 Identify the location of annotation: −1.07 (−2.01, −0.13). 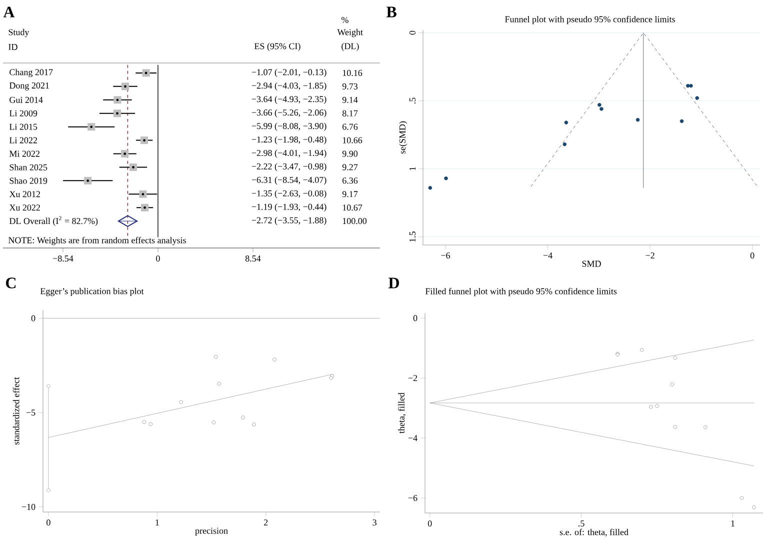
(289, 72).